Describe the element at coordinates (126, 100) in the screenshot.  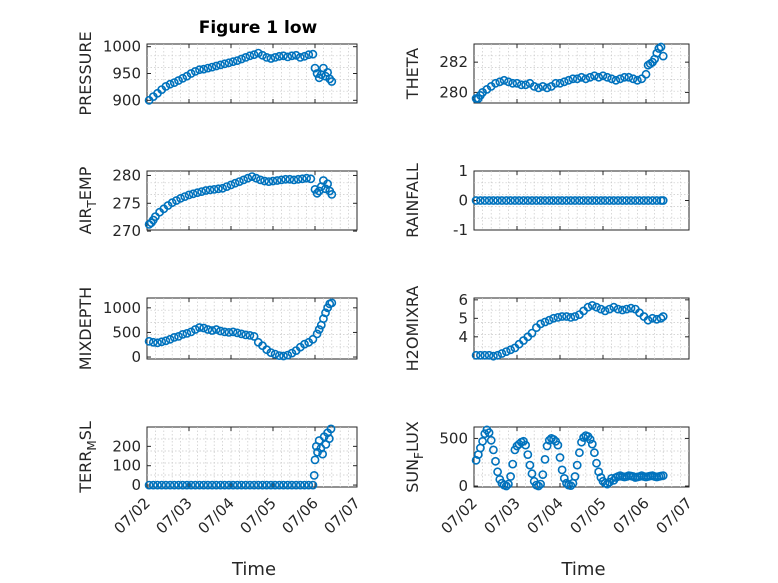
I see `y-tick-label: 900` at that location.